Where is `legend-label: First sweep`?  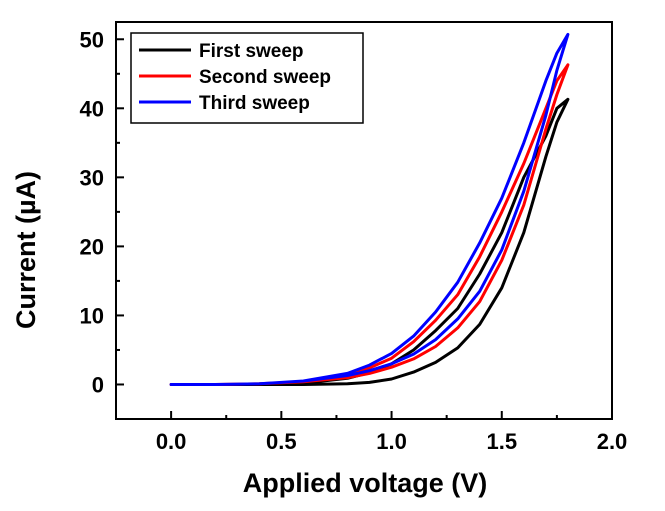 legend-label: First sweep is located at coordinates (251, 51).